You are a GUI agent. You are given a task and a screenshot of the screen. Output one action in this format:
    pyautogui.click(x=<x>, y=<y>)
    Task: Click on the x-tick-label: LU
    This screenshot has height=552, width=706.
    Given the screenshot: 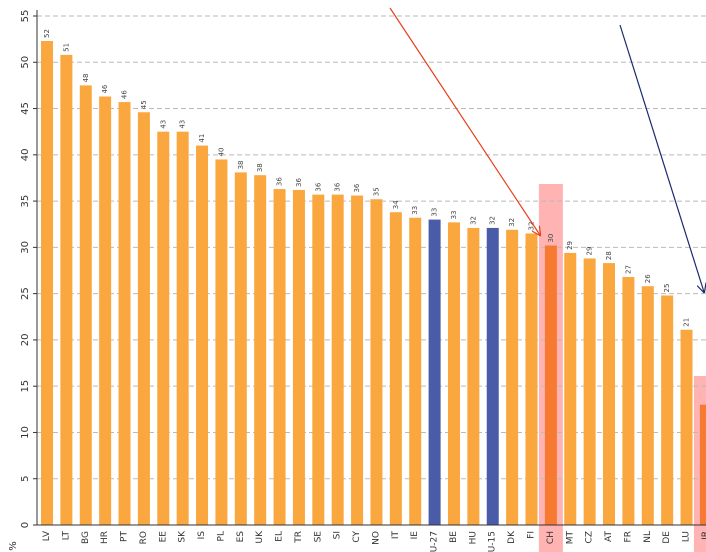 What is the action you would take?
    pyautogui.click(x=687, y=536)
    